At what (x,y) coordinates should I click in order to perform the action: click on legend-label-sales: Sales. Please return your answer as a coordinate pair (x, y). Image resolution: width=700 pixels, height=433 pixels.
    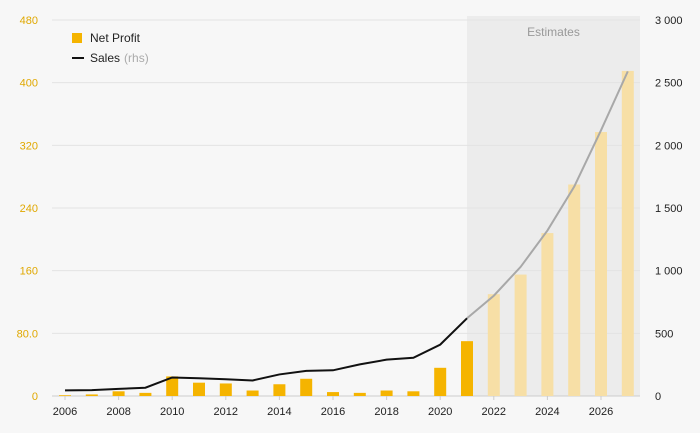
    Looking at the image, I should click on (105, 58).